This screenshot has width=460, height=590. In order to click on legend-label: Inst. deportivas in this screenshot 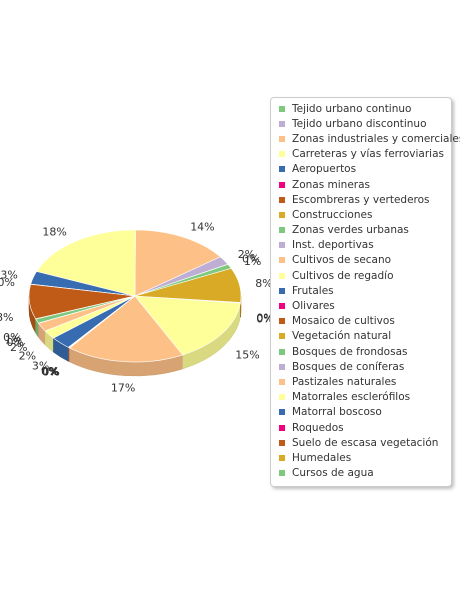, I will do `click(333, 245)`.